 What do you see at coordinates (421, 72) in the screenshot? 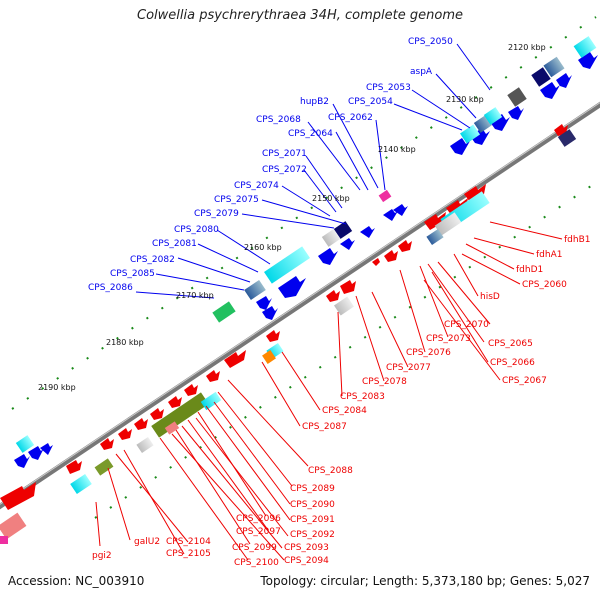
I see `gene-label: aspA` at bounding box center [421, 72].